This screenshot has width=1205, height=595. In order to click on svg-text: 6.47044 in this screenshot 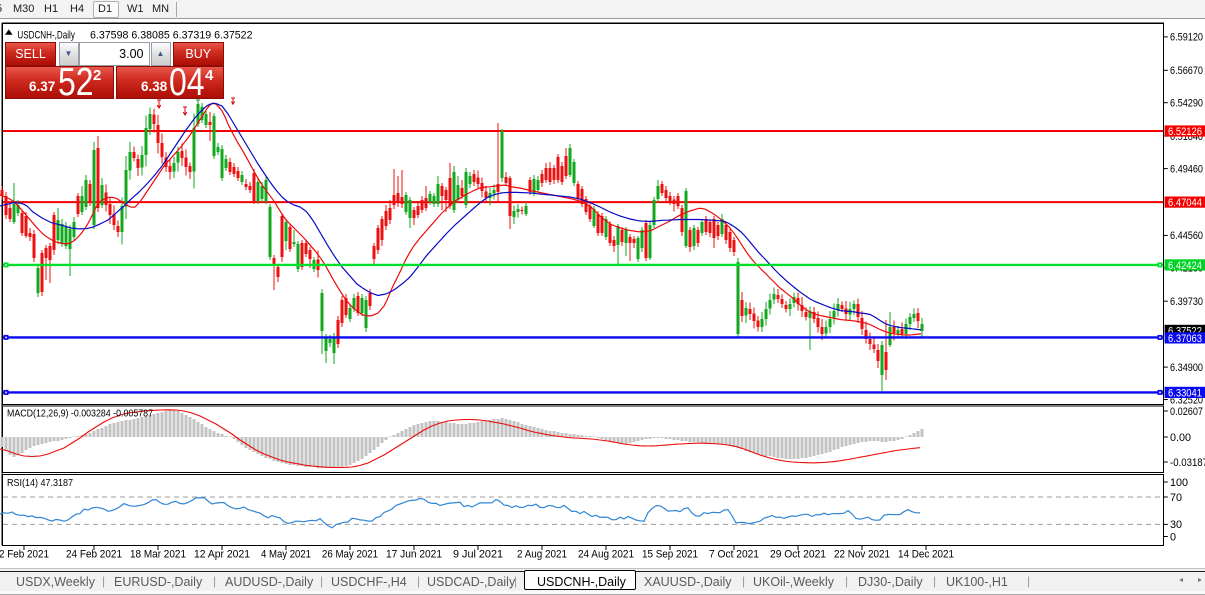, I will do `click(1185, 203)`.